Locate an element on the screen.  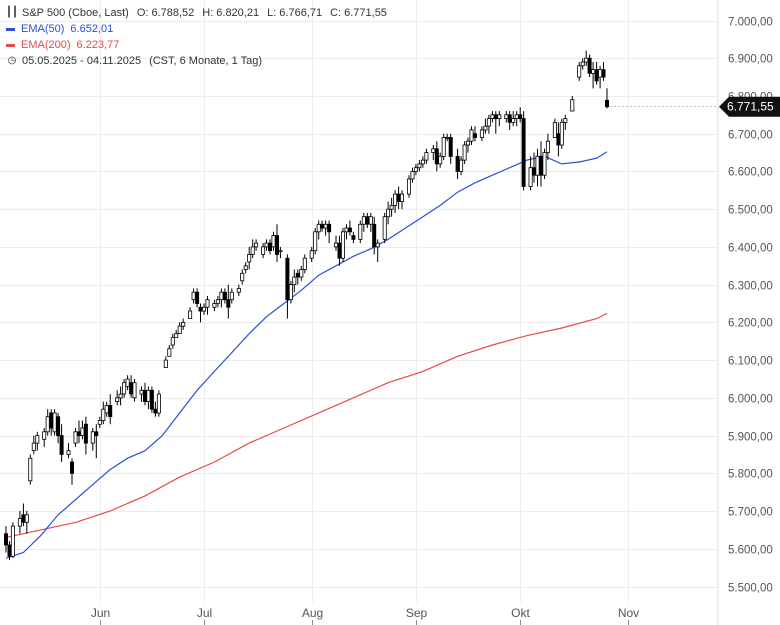
legend-ema50-row: EMA(50) 6.652,01 is located at coordinates (196, 29).